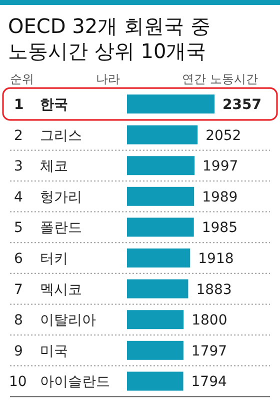 The height and width of the screenshot is (414, 280). Describe the element at coordinates (18, 228) in the screenshot. I see `text: 5` at that location.